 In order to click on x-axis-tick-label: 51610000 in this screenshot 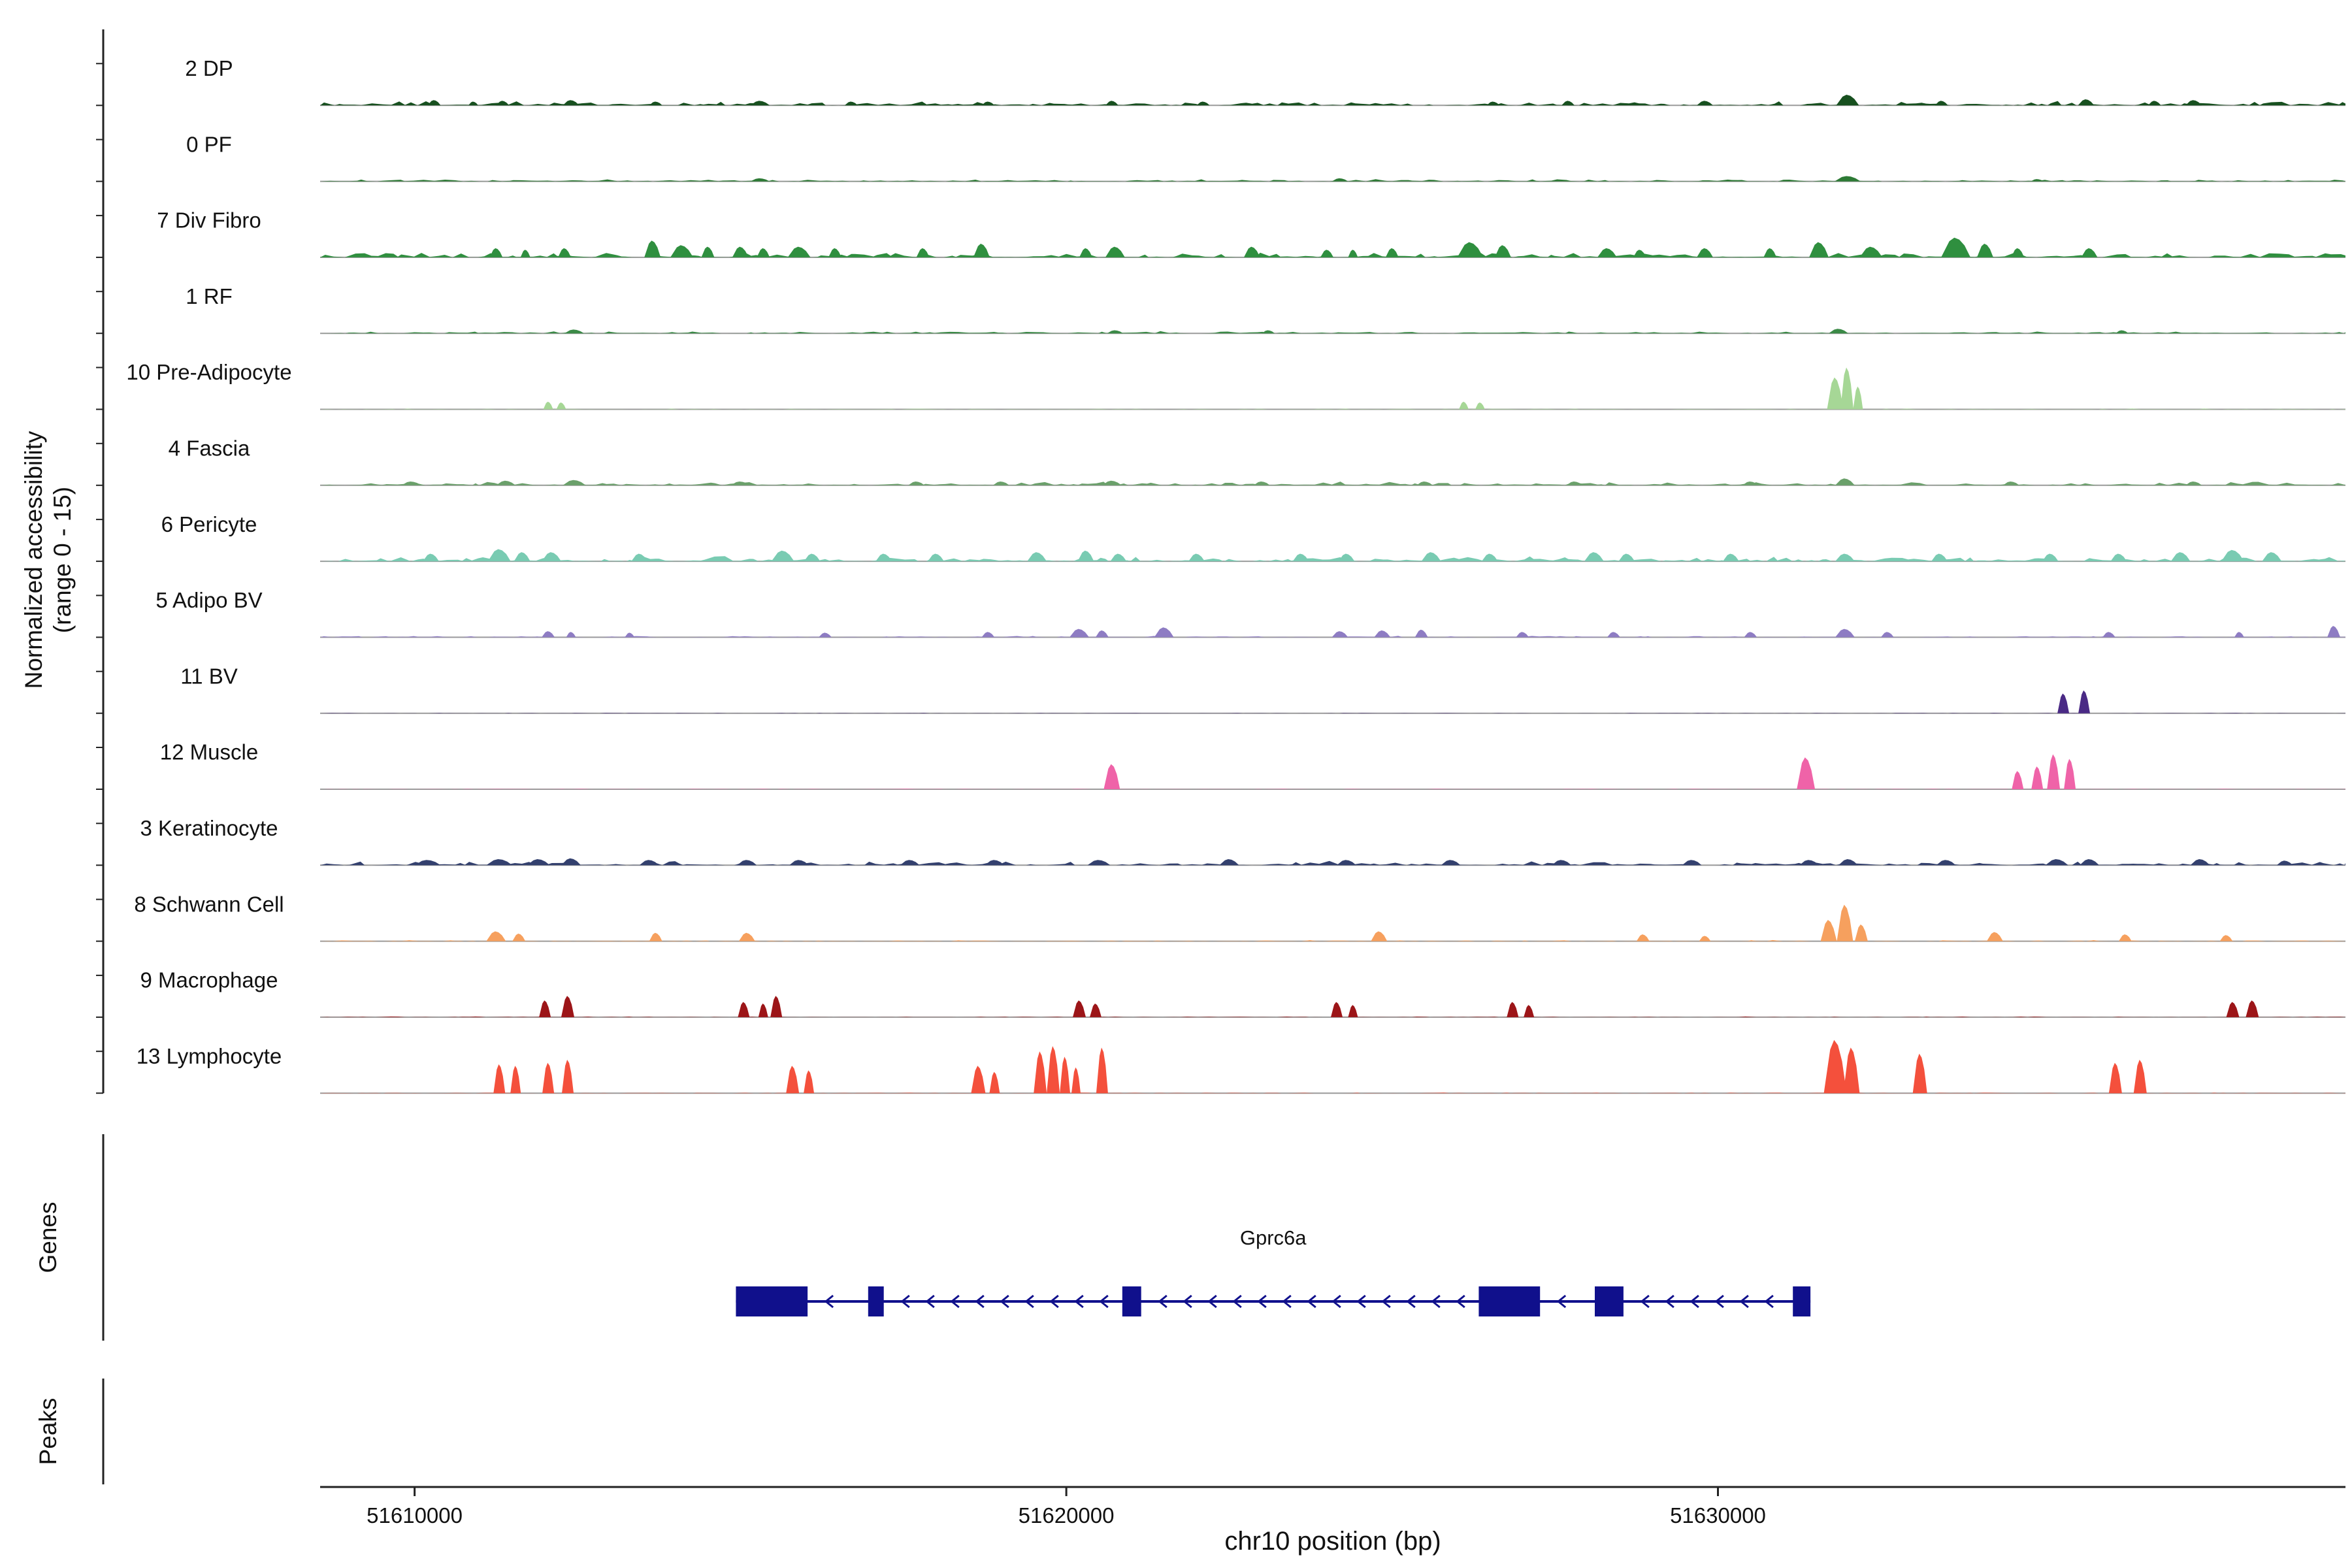, I will do `click(415, 1515)`.